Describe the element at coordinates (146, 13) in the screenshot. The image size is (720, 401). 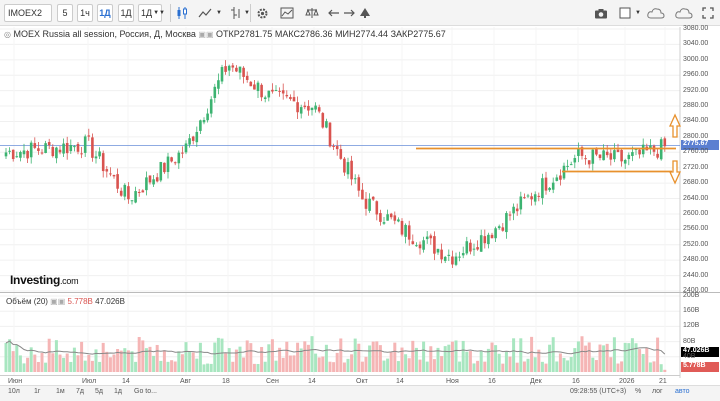
I see `timeframe-label: 1Д` at that location.